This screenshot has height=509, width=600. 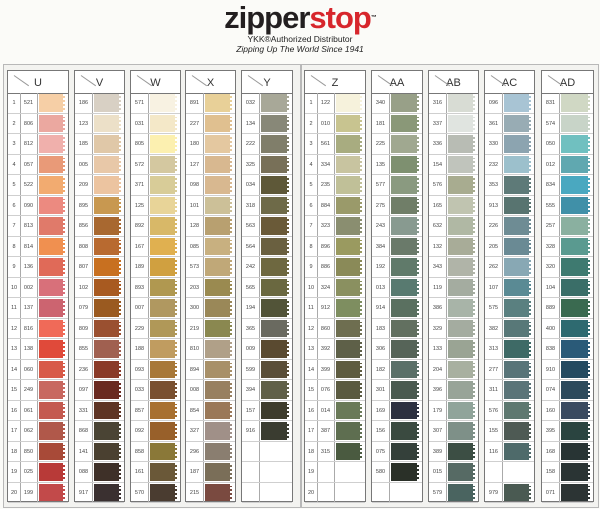 I want to click on color-row: 16 061, so click(x=38, y=410).